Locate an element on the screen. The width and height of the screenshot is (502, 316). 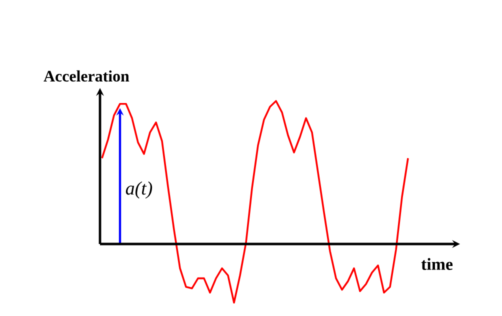
y-axis-title: Acceleration is located at coordinates (87, 76).